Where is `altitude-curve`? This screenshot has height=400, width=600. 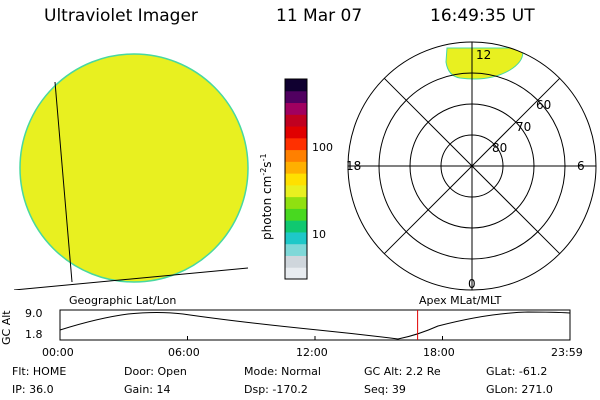
altitude-curve is located at coordinates (315, 325).